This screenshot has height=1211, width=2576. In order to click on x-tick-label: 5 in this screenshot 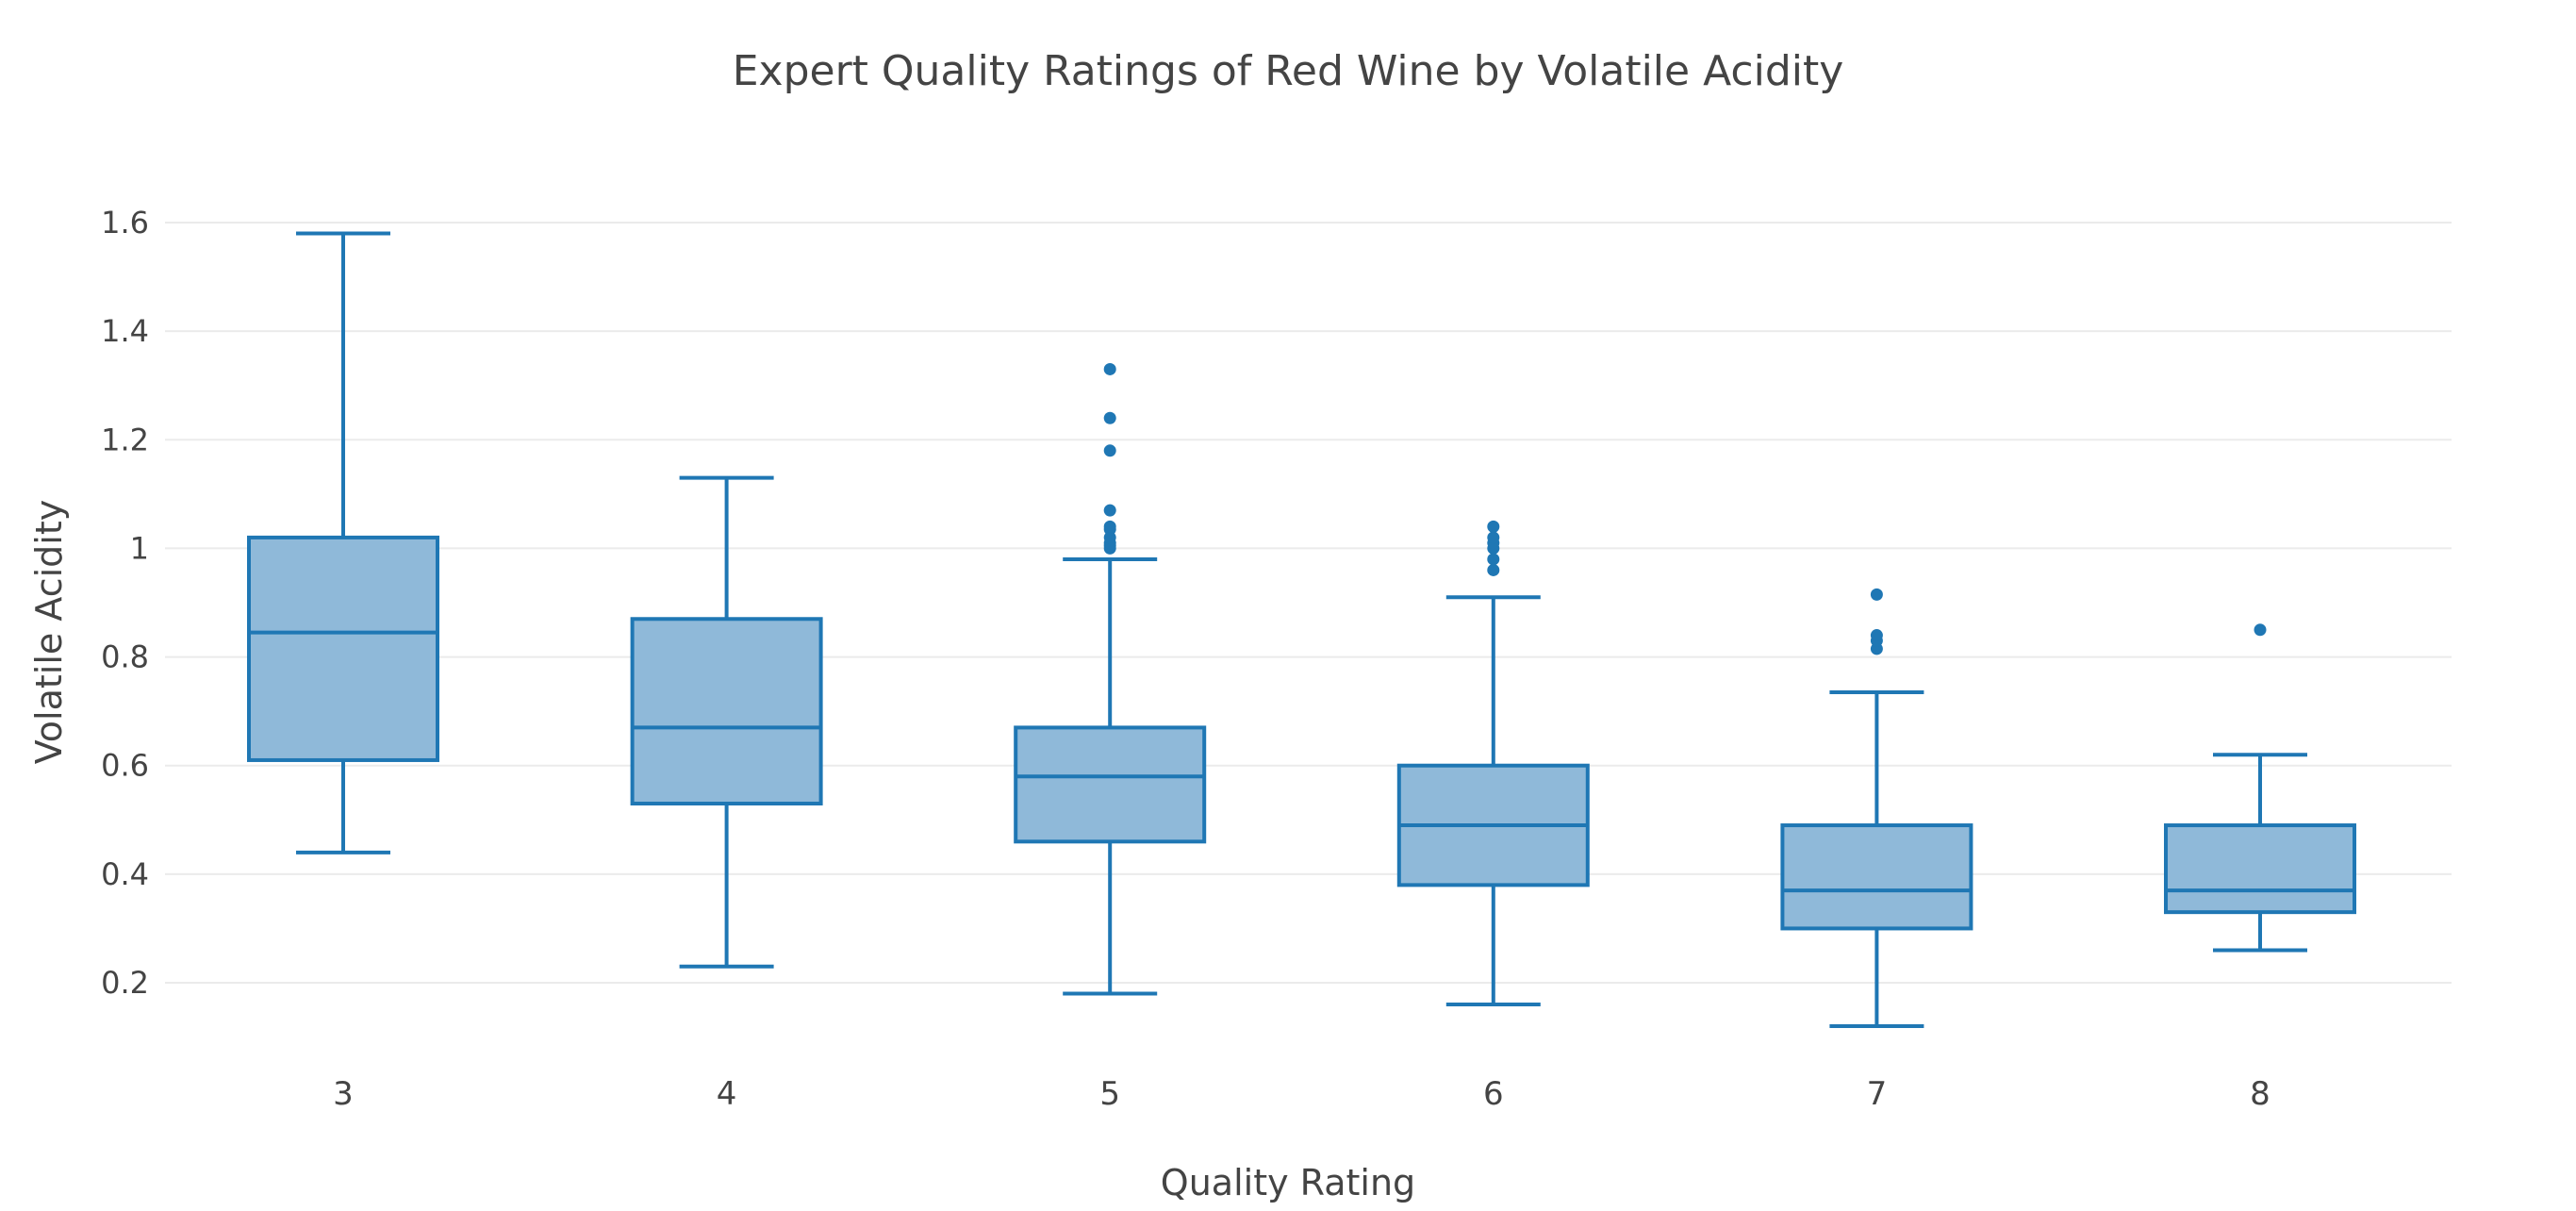, I will do `click(1109, 1094)`.